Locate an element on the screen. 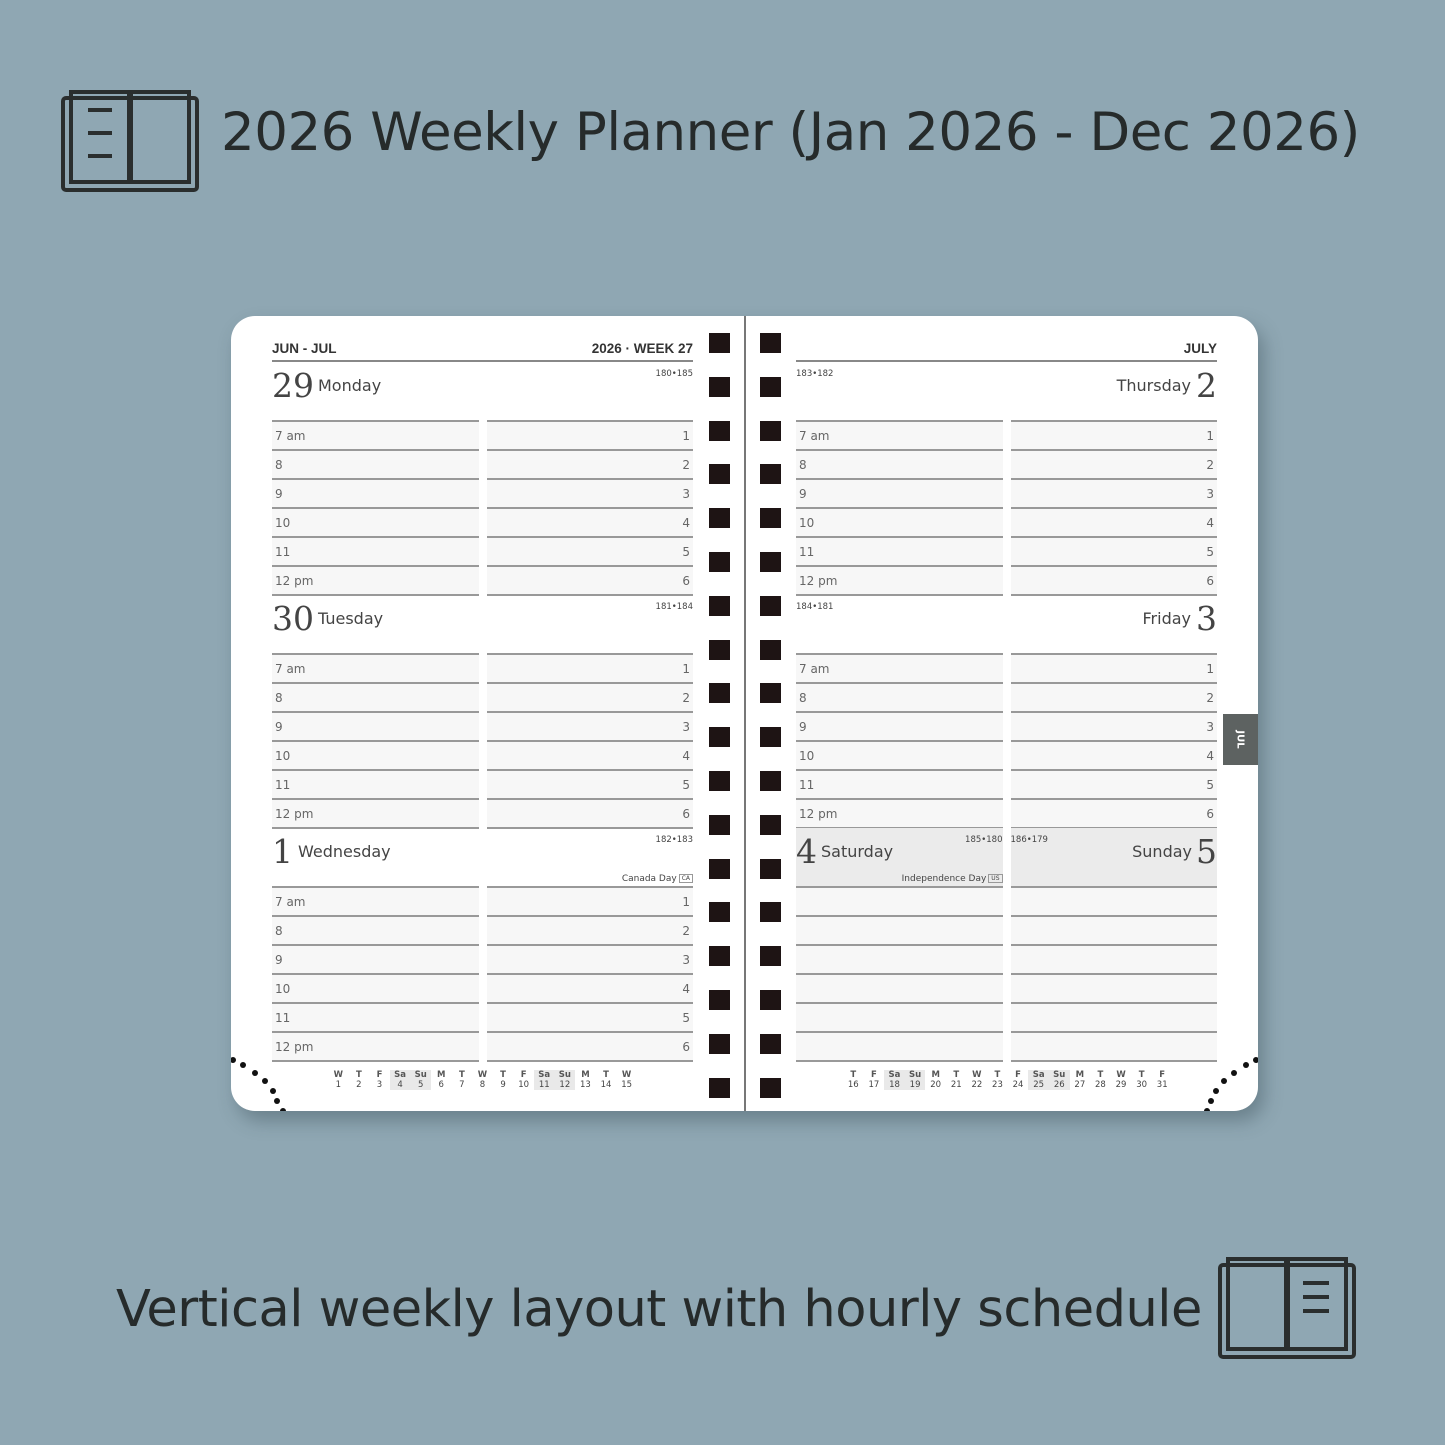 The width and height of the screenshot is (1445, 1445). mini-calendar-day: T 16 is located at coordinates (853, 1080).